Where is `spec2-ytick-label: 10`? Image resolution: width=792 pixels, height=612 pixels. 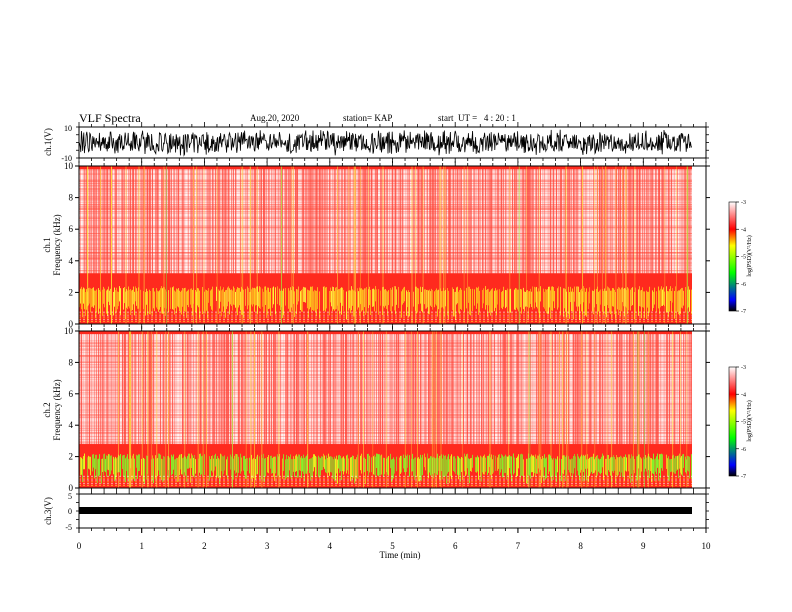
spec2-ytick-label: 10 is located at coordinates (69, 331).